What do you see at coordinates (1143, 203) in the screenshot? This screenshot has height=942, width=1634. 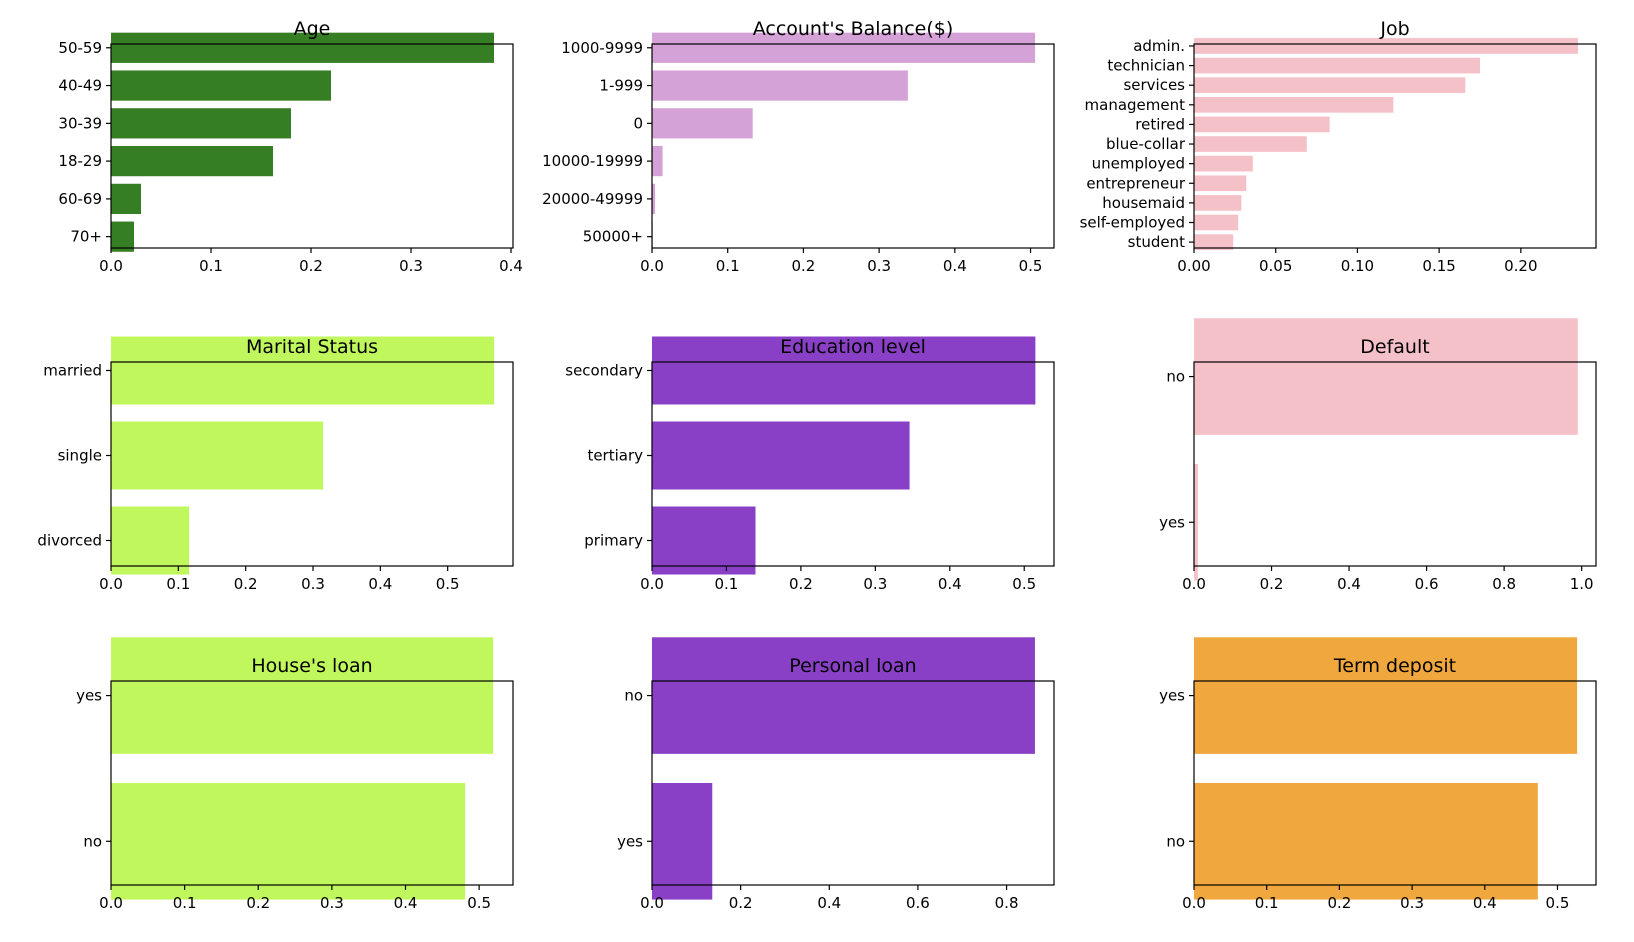 I see `ytick-label: housemaid` at bounding box center [1143, 203].